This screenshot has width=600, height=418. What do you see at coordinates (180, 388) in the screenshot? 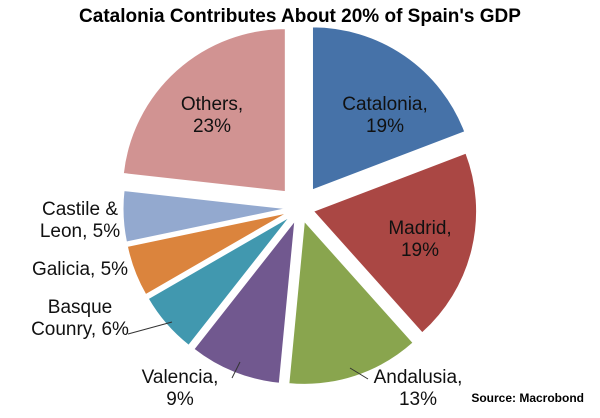
I see `slice-label-3: Valencia, 9%` at bounding box center [180, 388].